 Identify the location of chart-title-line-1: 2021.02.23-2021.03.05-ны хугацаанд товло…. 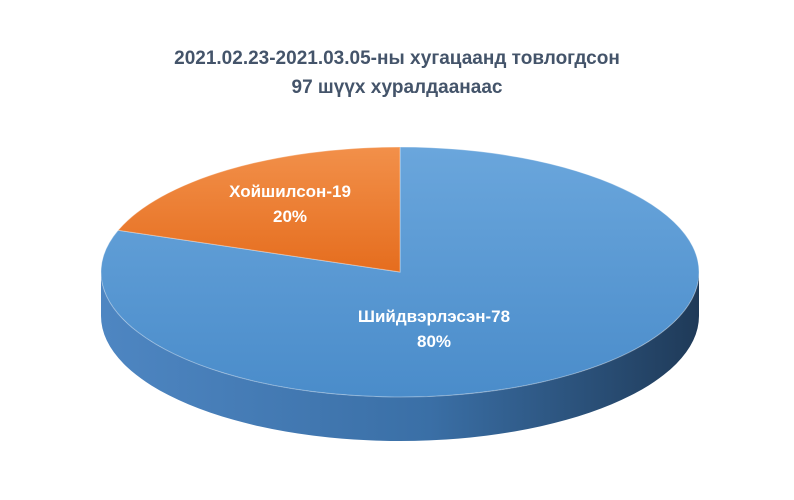
(397, 58).